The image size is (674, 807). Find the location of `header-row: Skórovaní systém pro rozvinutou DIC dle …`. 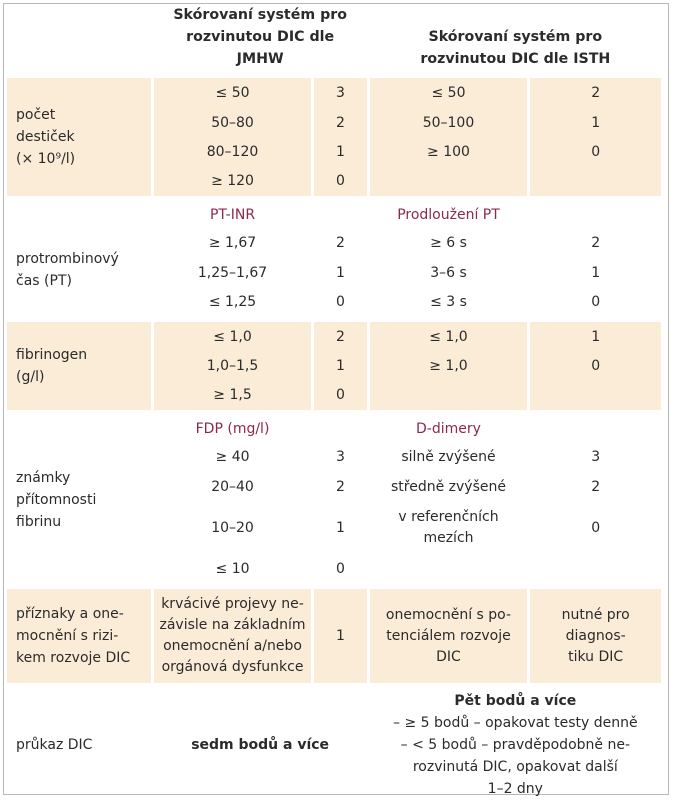

header-row: Skórovaní systém pro rozvinutou DIC dle … is located at coordinates (334, 41).